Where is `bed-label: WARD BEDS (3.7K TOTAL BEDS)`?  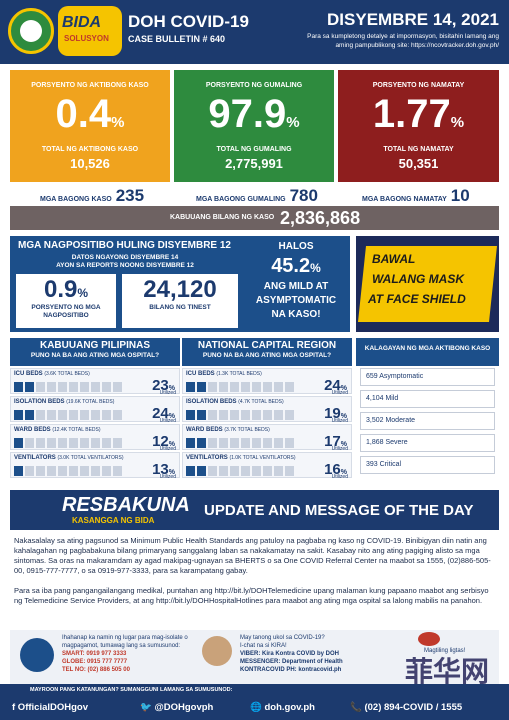
bed-label: WARD BEDS (3.7K TOTAL BEDS) is located at coordinates (228, 430).